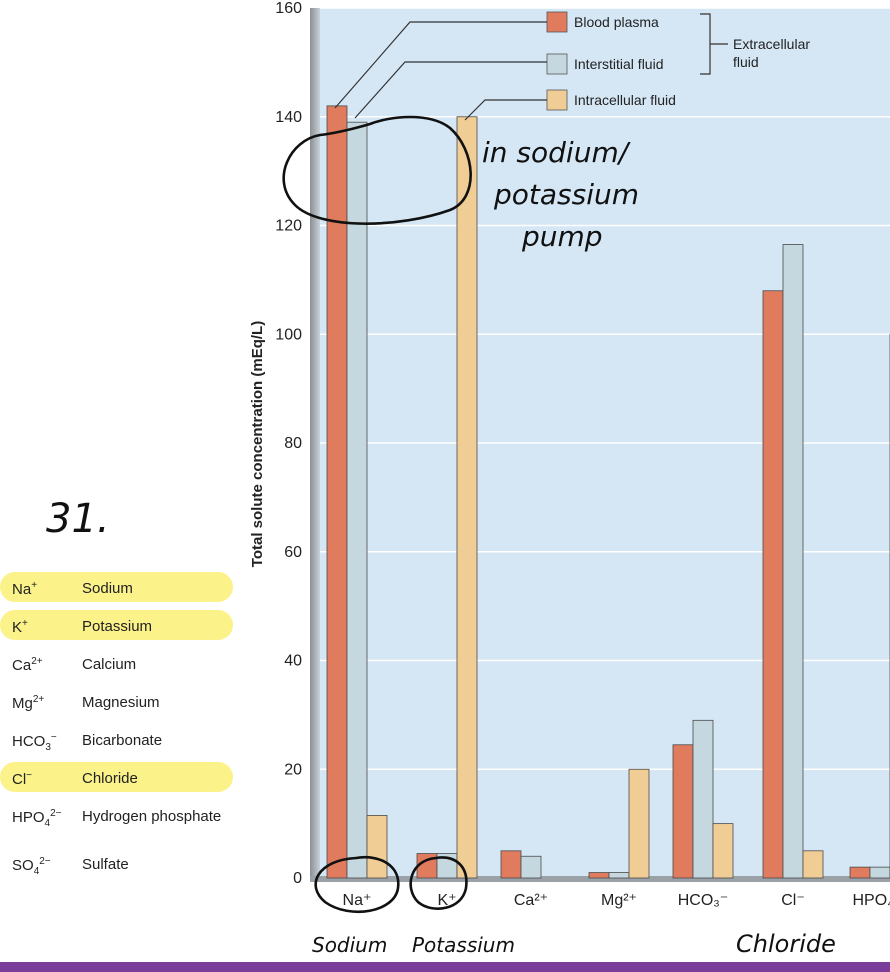  I want to click on ion-key-row: Na+ Sodium, so click(120, 591).